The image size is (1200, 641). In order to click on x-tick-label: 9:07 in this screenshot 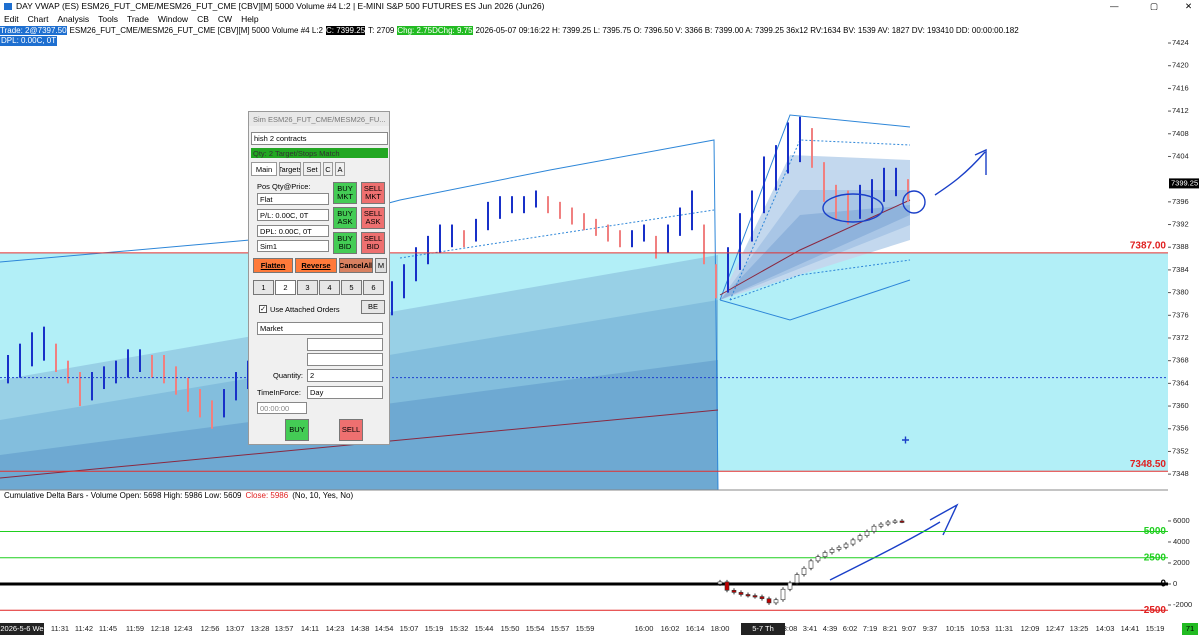, I will do `click(909, 628)`.